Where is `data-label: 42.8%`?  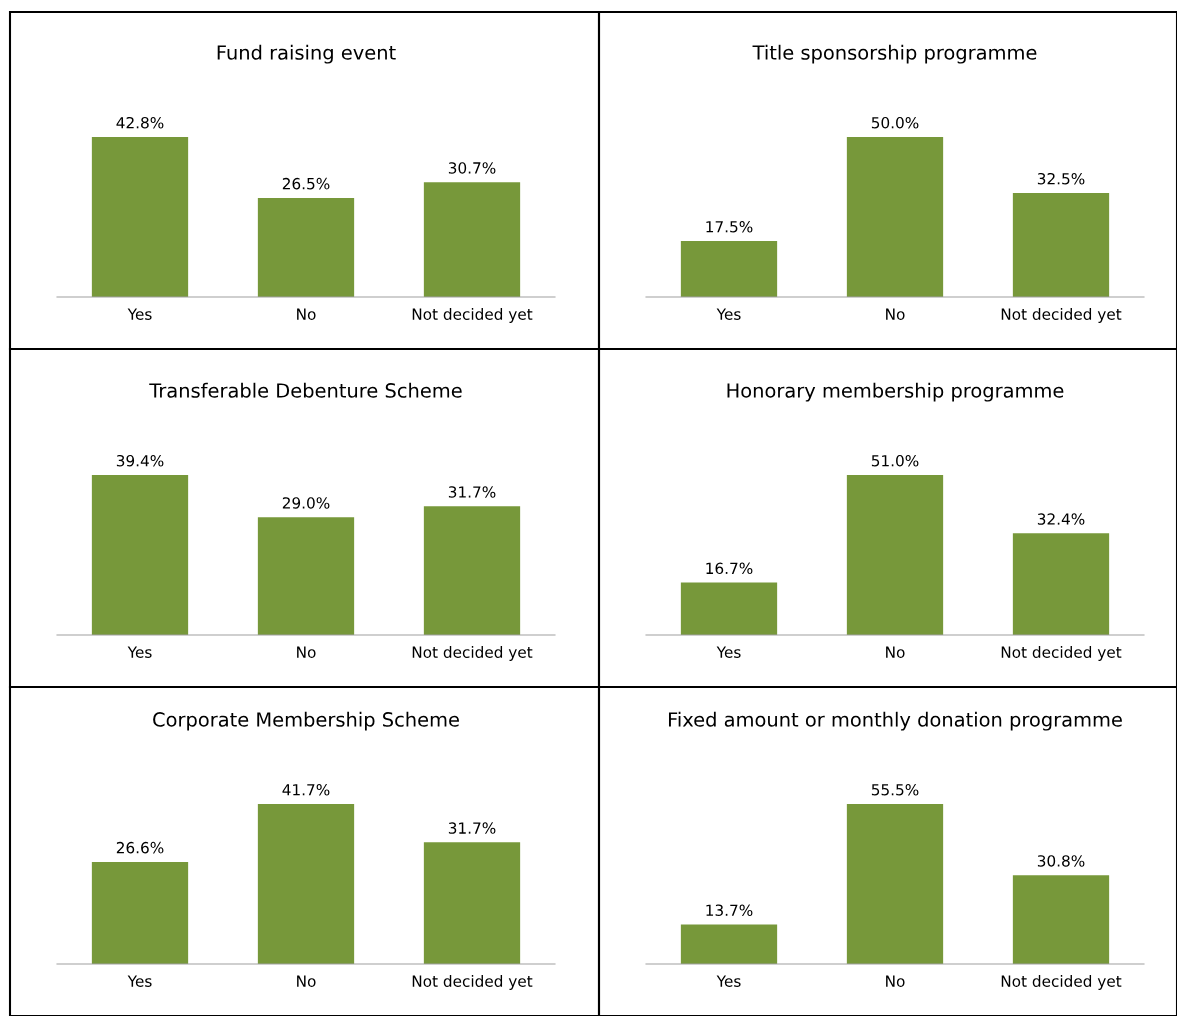
data-label: 42.8% is located at coordinates (140, 122).